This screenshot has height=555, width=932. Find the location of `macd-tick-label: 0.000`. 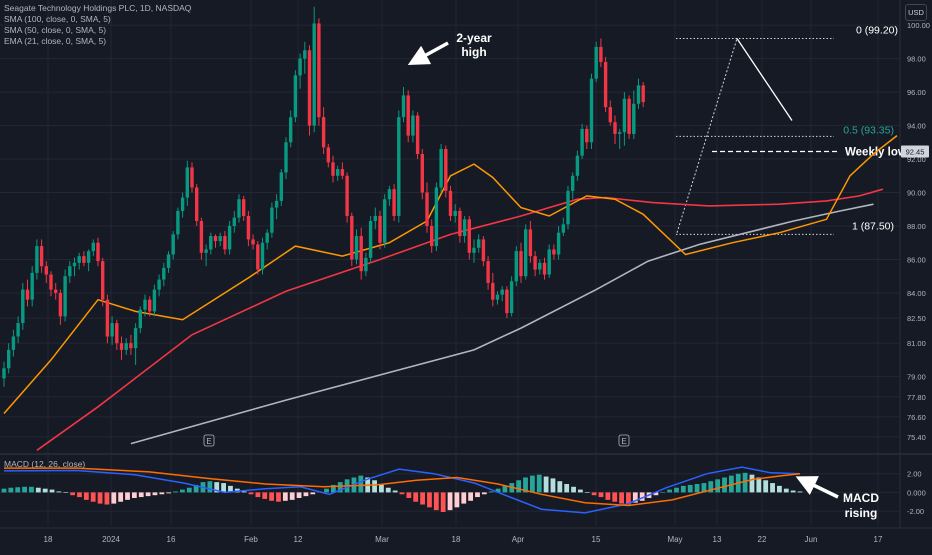

macd-tick-label: 0.000 is located at coordinates (916, 492).